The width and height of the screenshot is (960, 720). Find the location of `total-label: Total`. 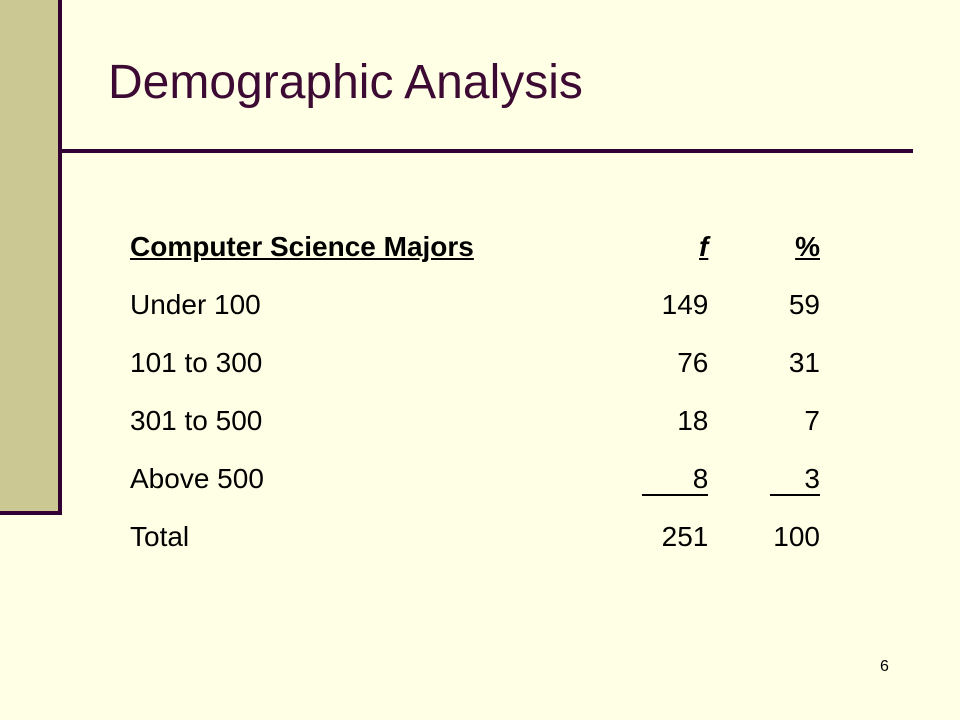

total-label: Total is located at coordinates (160, 536).